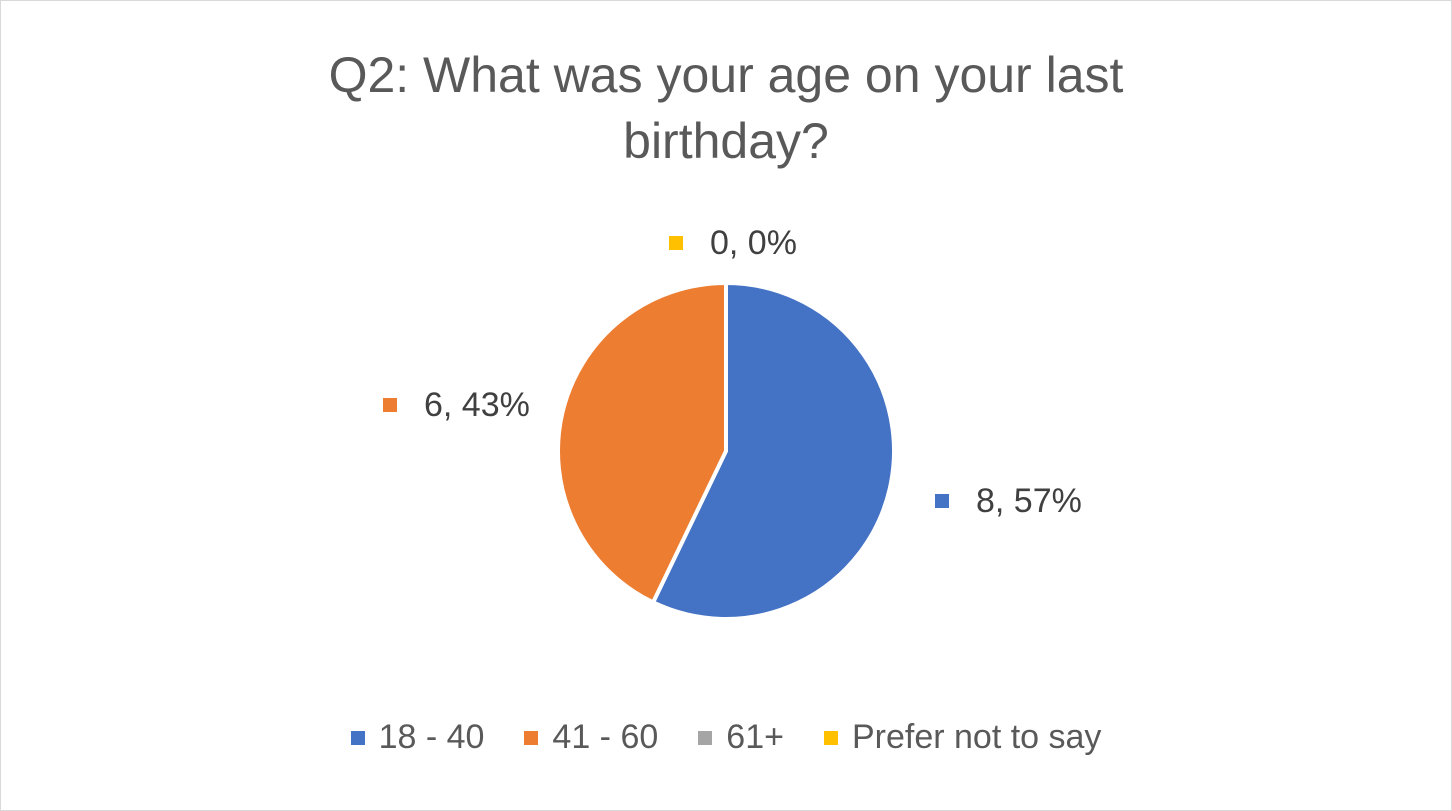 This screenshot has width=1452, height=811. I want to click on legend-swatch-prefer-not-to-say, so click(830, 737).